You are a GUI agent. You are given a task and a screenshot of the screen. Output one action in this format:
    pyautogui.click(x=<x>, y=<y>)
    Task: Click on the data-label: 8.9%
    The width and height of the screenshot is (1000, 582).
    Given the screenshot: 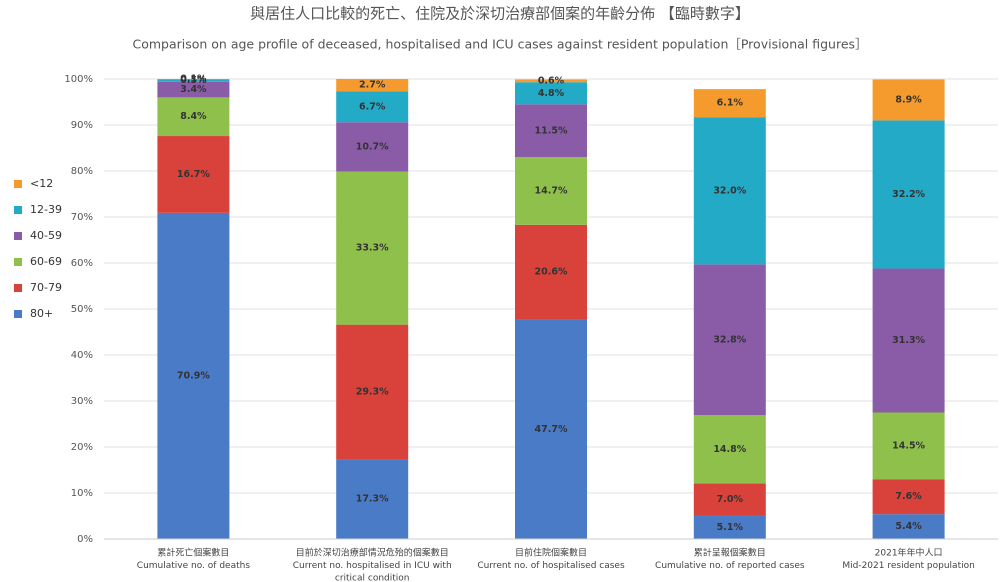 What is the action you would take?
    pyautogui.click(x=908, y=99)
    